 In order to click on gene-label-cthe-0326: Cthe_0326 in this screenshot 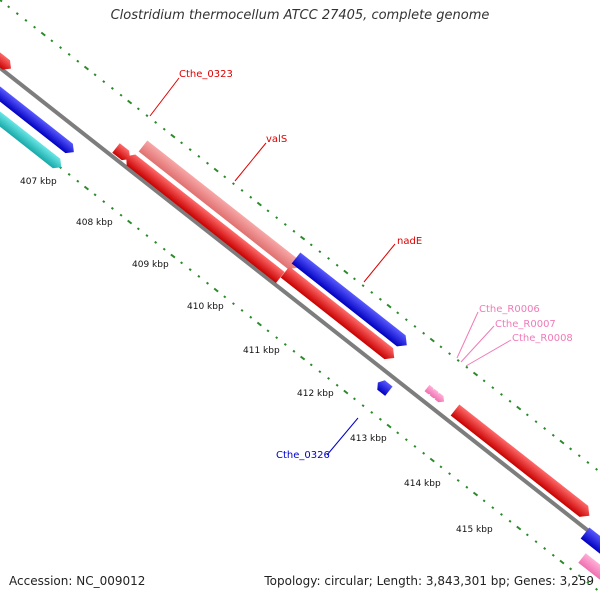, I will do `click(303, 455)`.